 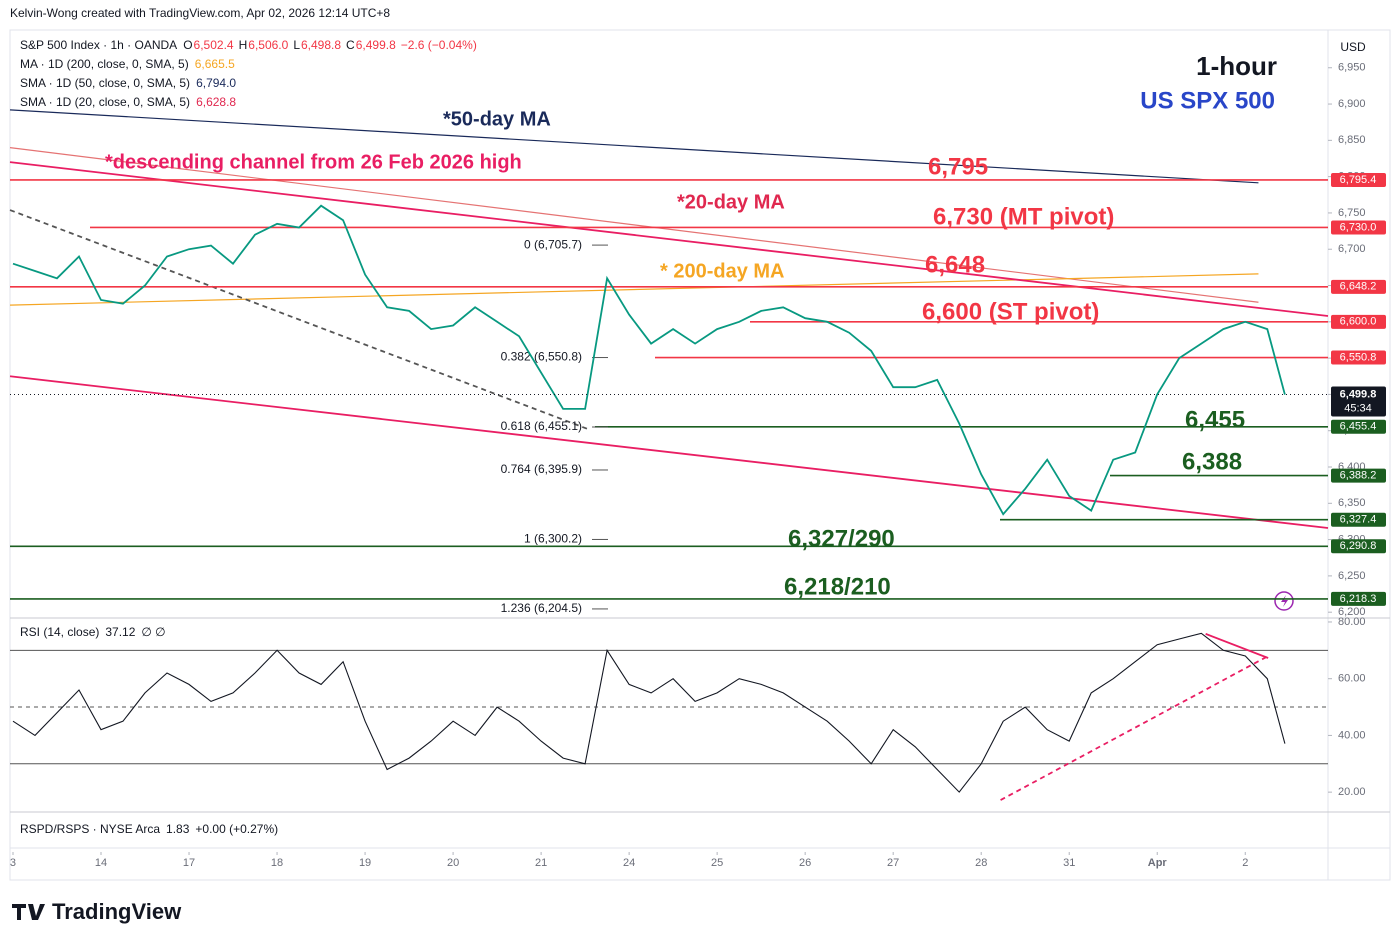 What do you see at coordinates (1352, 622) in the screenshot?
I see `y-tick-label: 80.00` at bounding box center [1352, 622].